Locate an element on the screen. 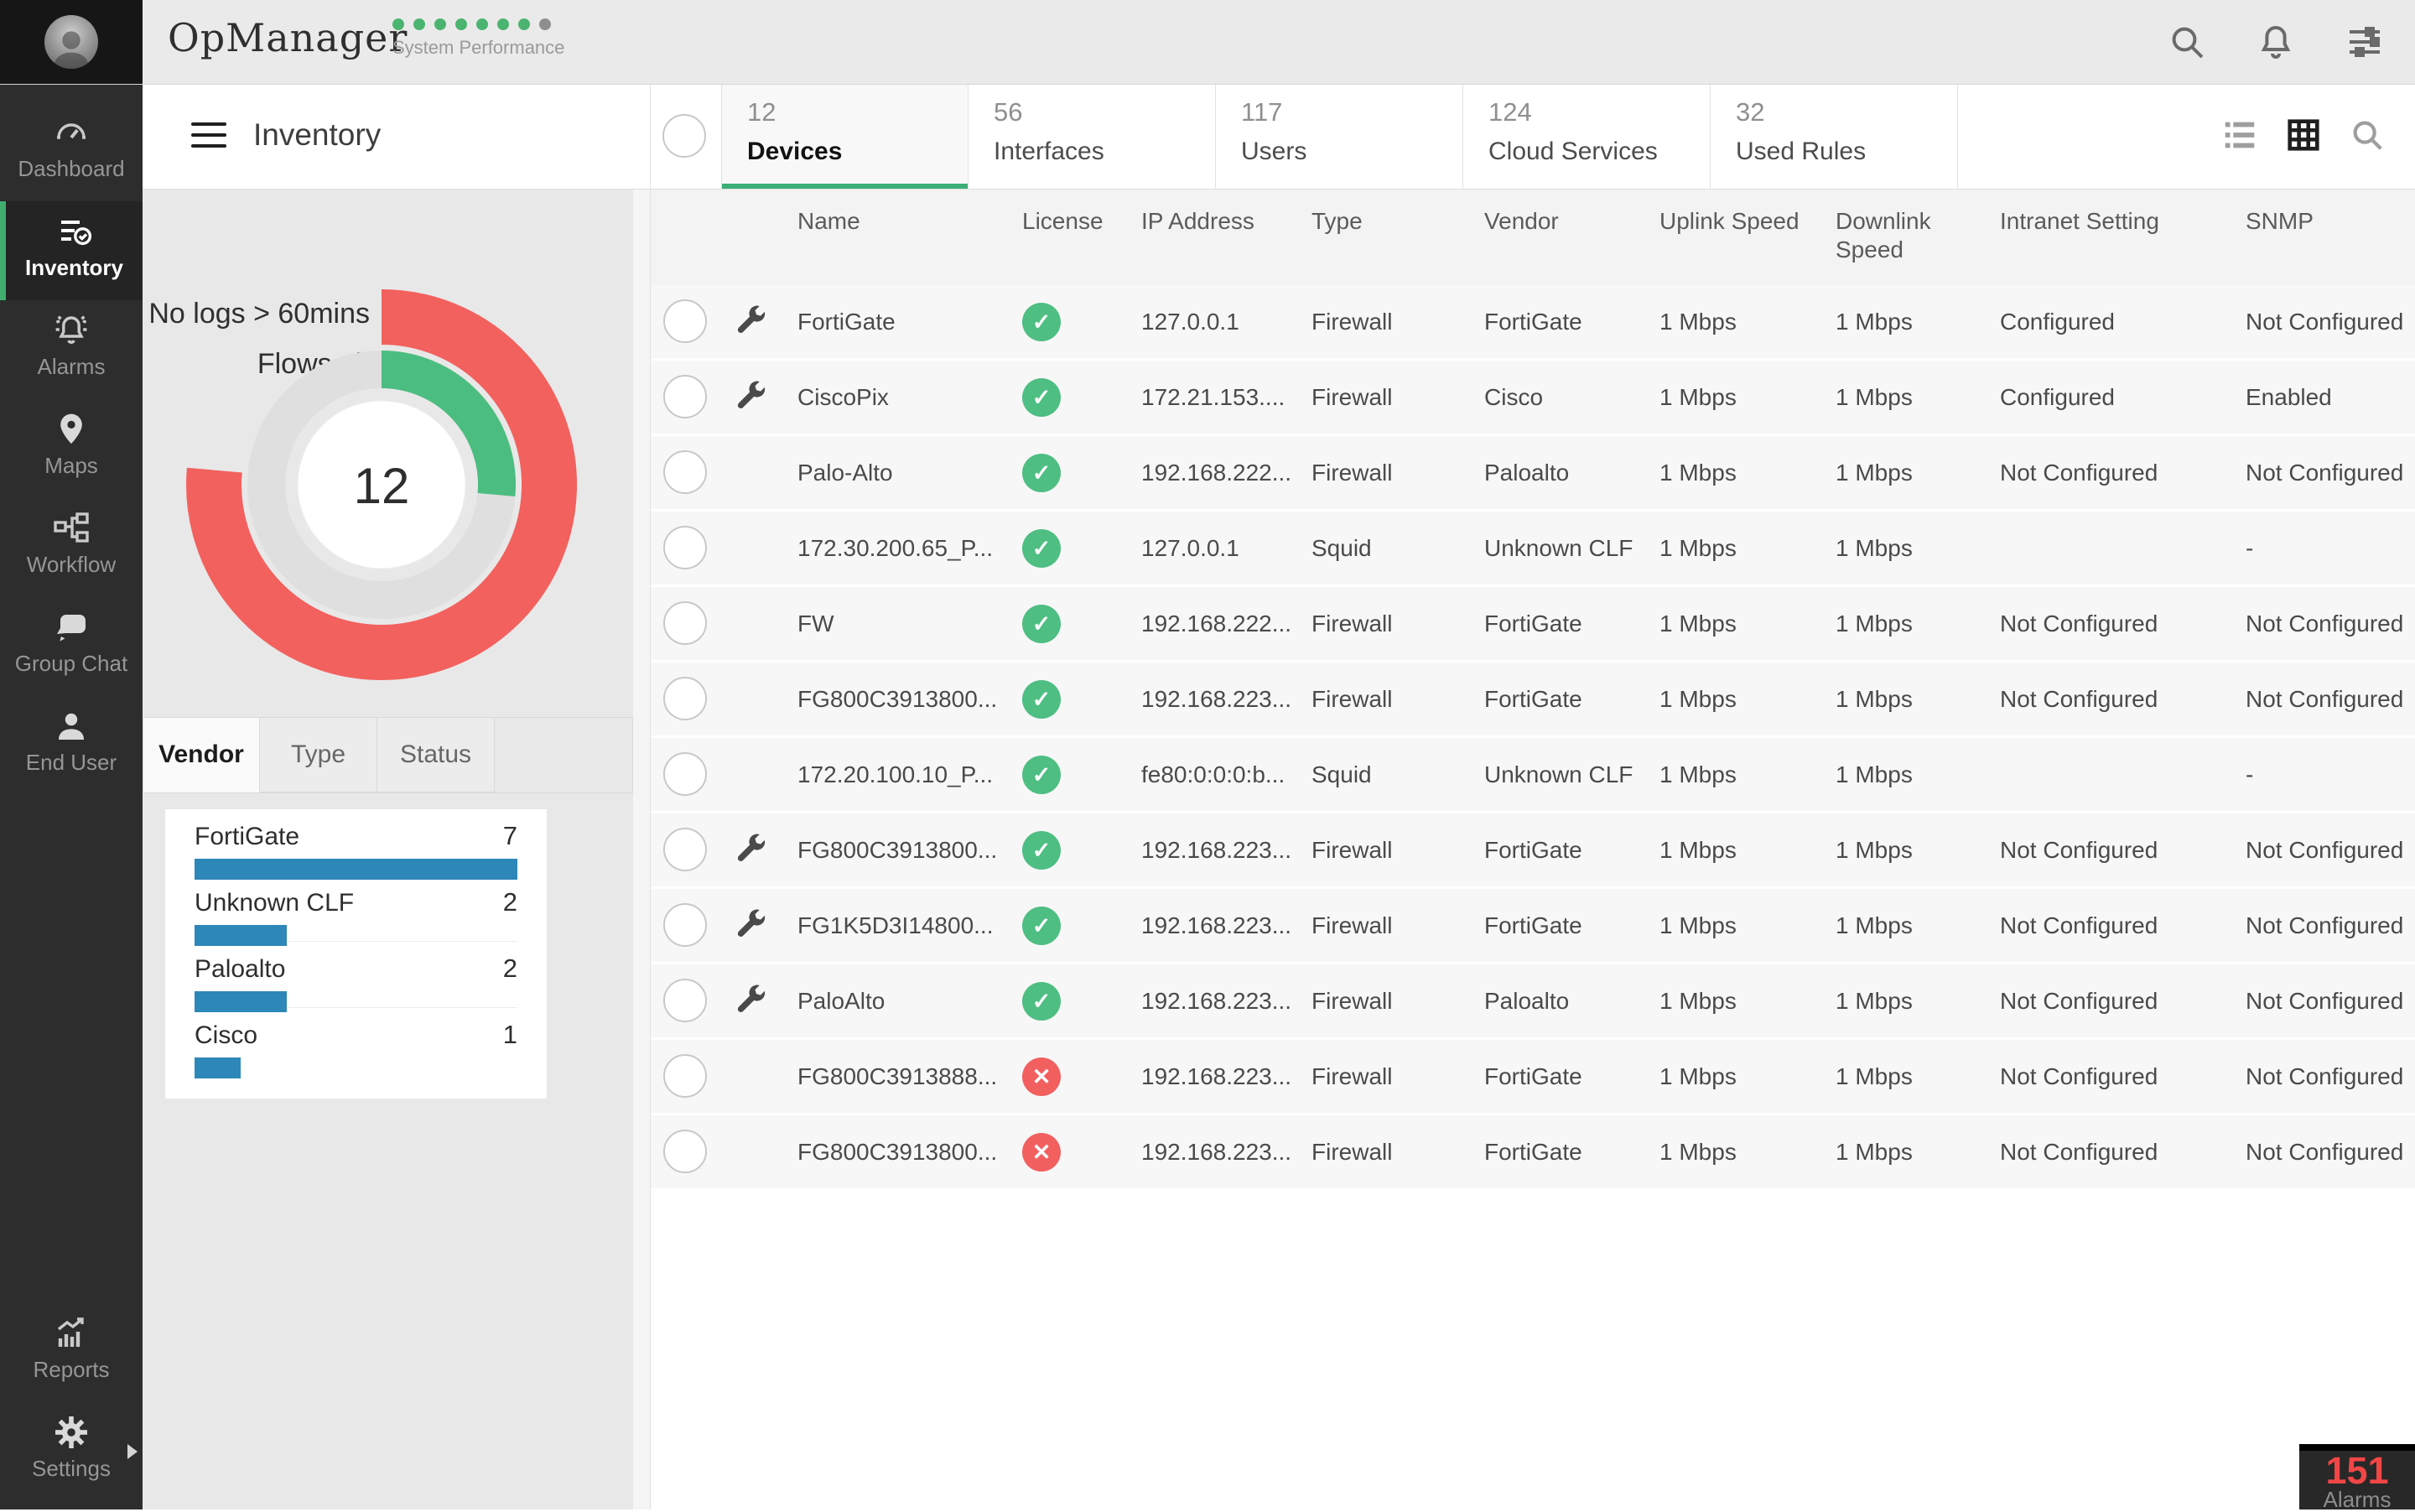 This screenshot has width=2415, height=1512. sidebar-item-maps: Maps is located at coordinates (71, 449).